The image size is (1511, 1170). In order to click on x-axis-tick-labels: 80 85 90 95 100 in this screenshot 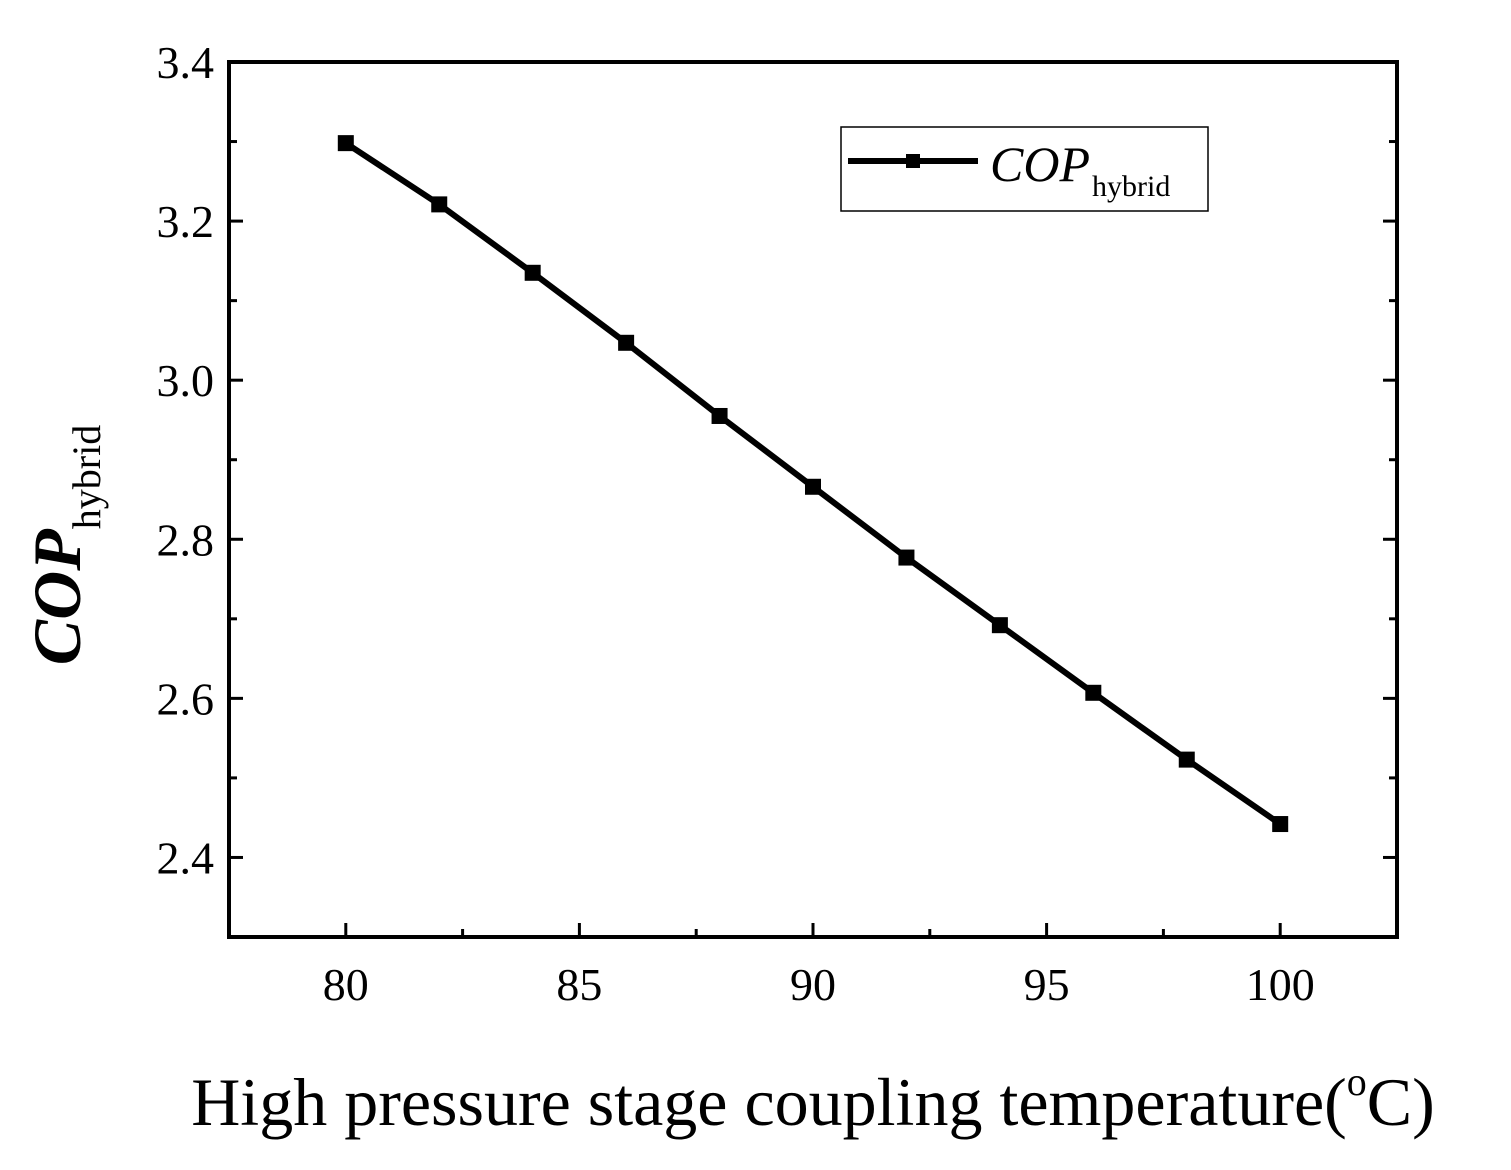, I will do `click(819, 984)`.